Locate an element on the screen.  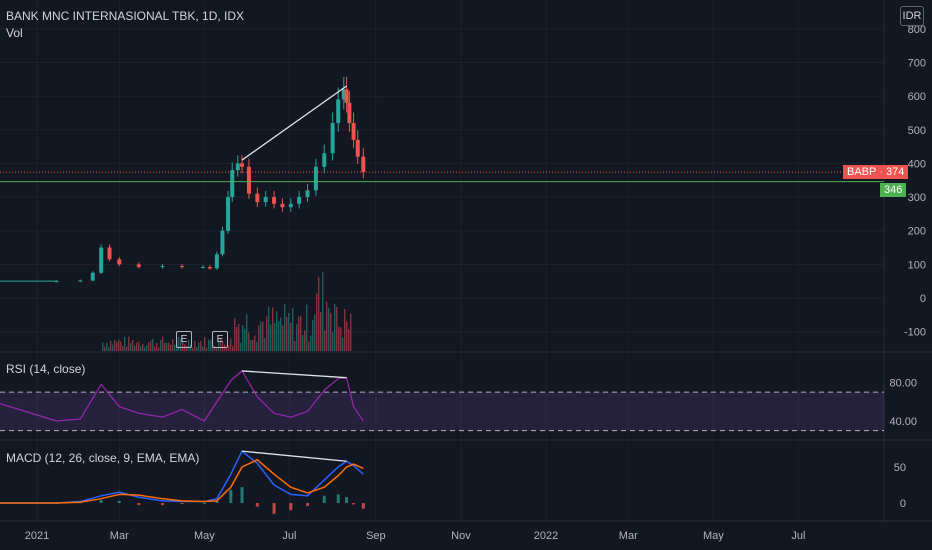
price-tick-label: -100 is located at coordinates (915, 333).